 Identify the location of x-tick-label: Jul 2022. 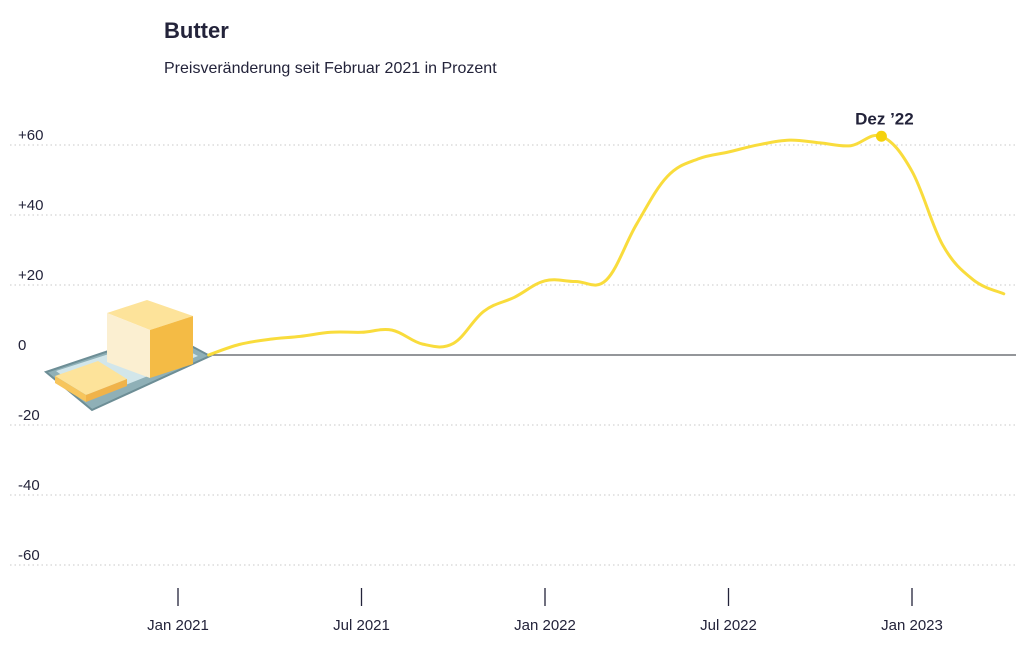
(728, 625).